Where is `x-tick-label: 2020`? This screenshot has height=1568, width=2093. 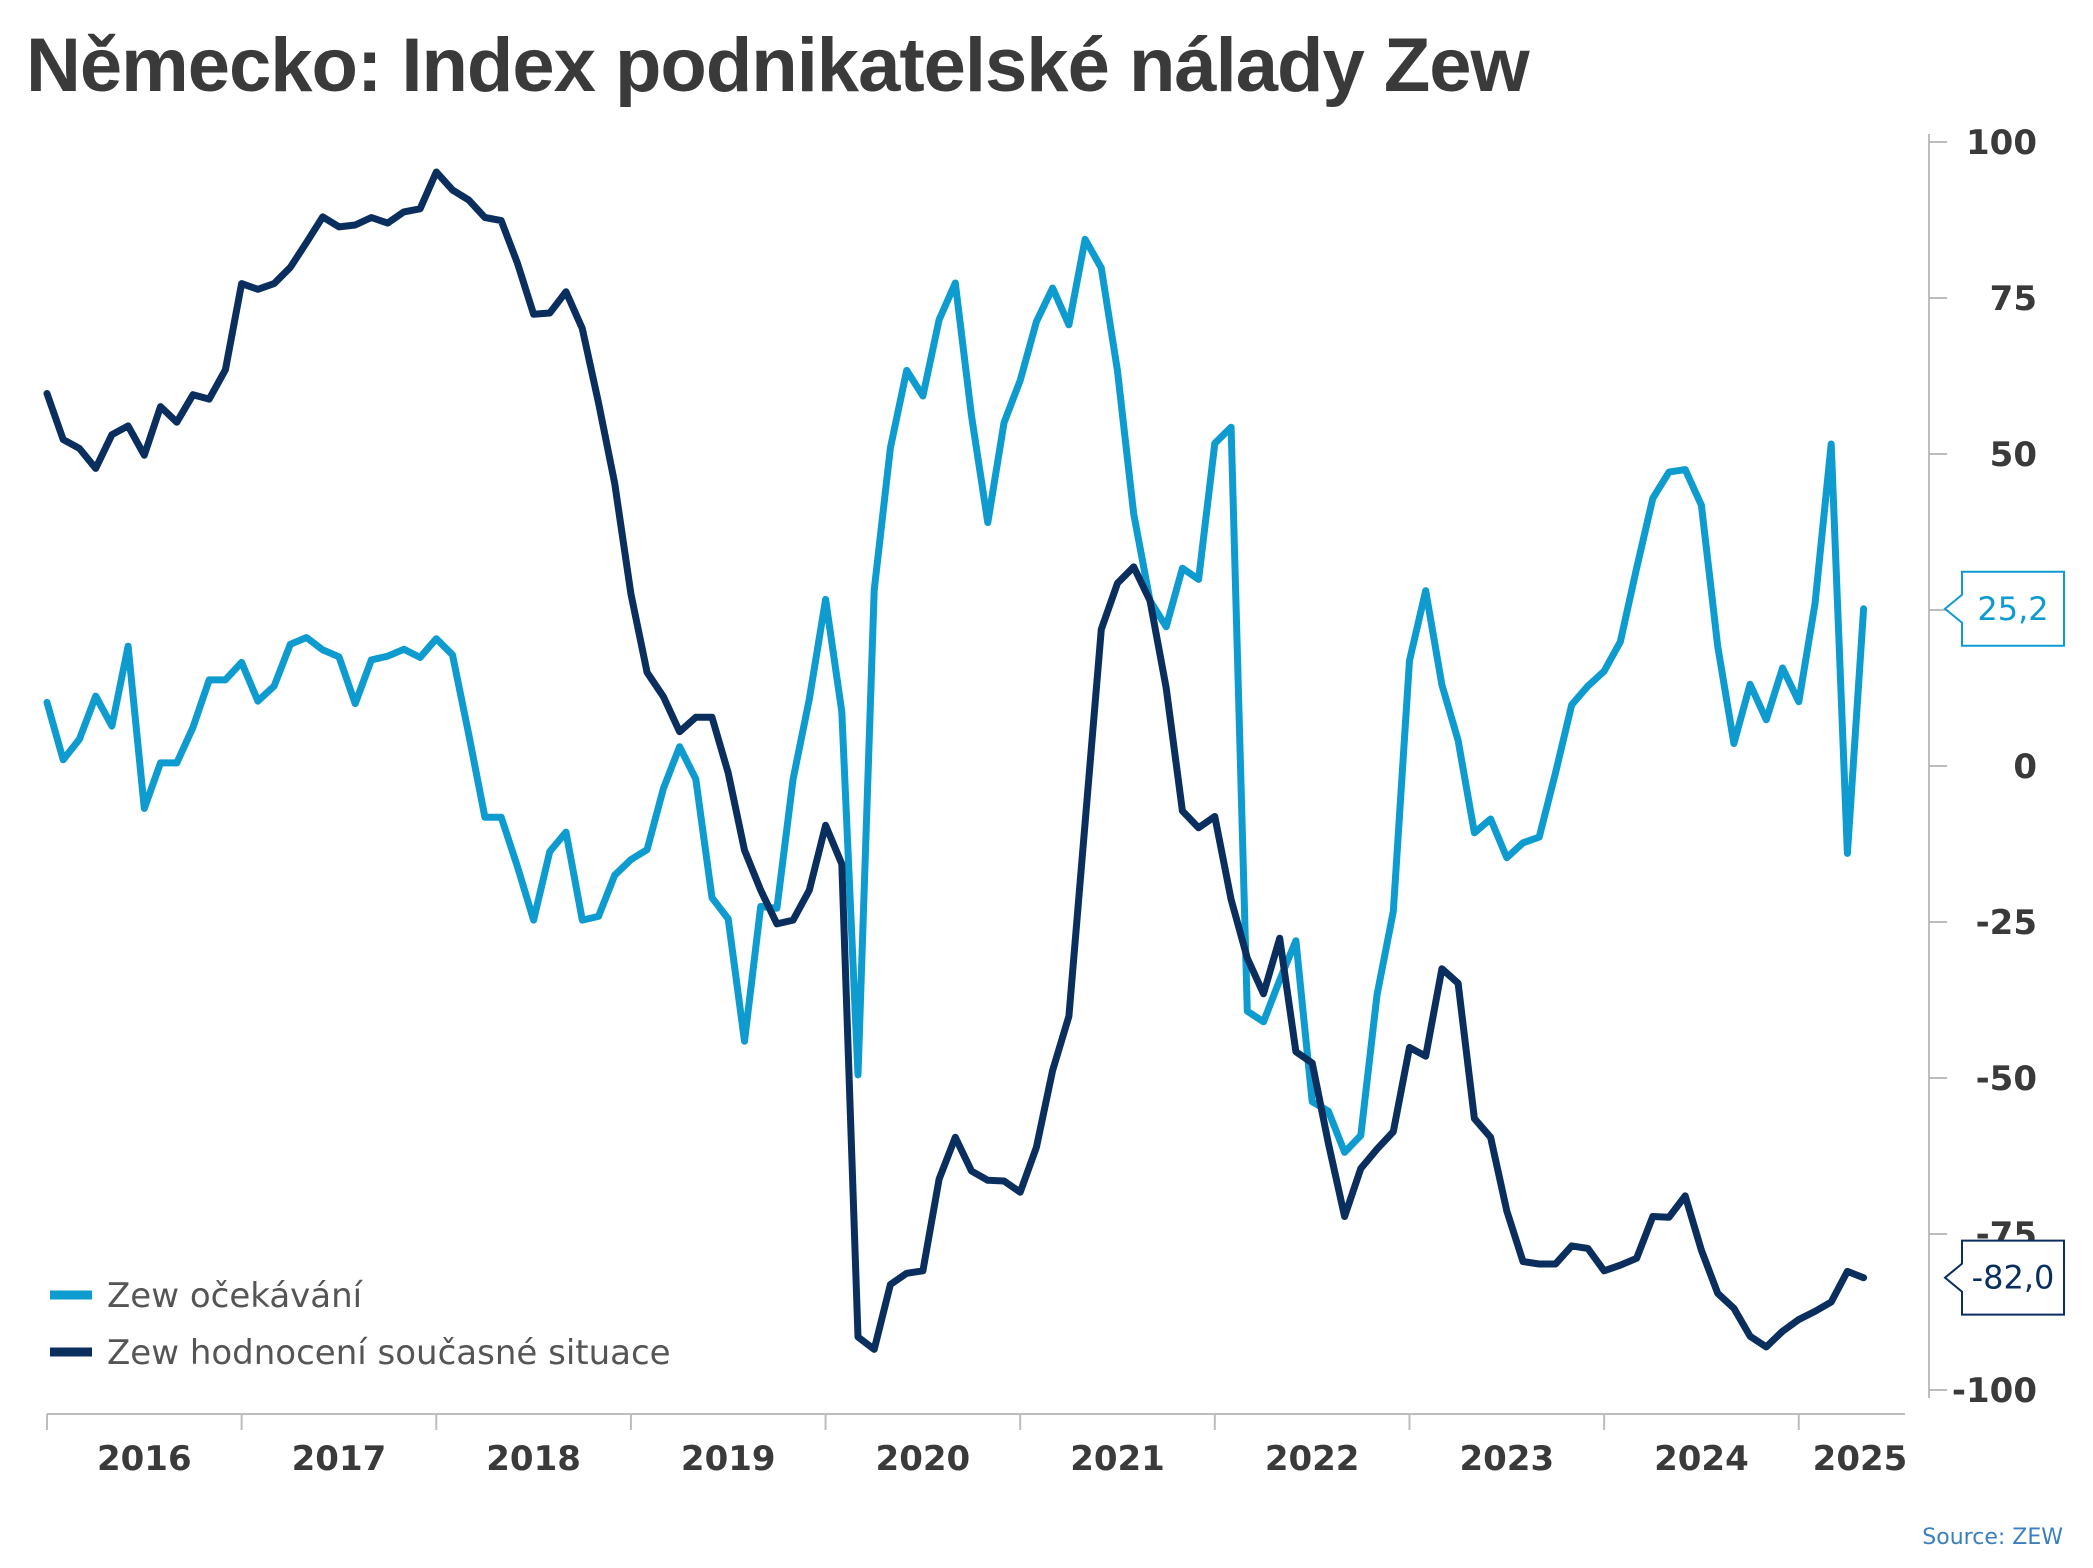
x-tick-label: 2020 is located at coordinates (923, 1459).